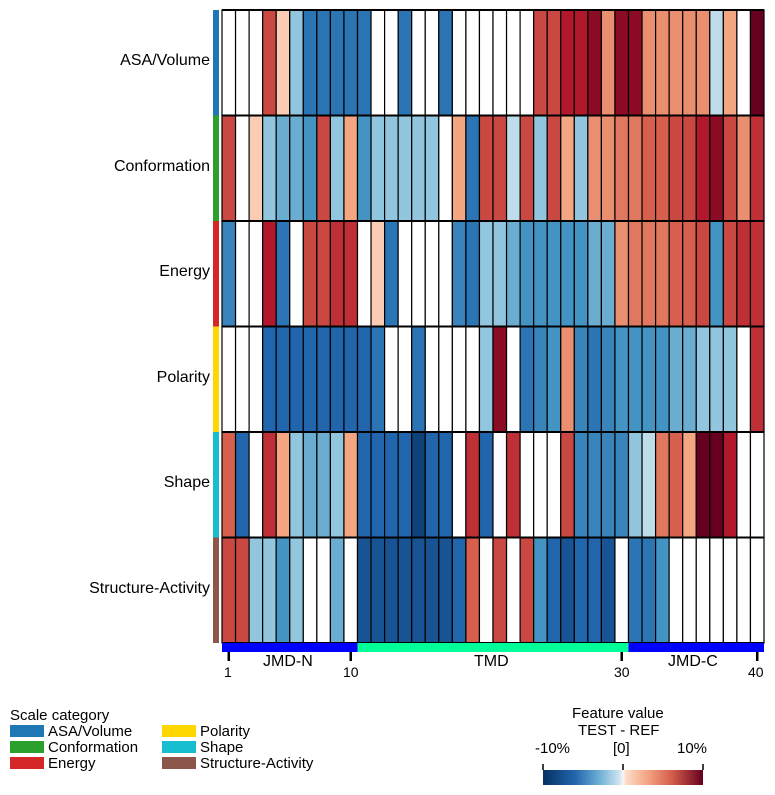 The image size is (775, 795). What do you see at coordinates (290, 647) in the screenshot?
I see `region-bar` at bounding box center [290, 647].